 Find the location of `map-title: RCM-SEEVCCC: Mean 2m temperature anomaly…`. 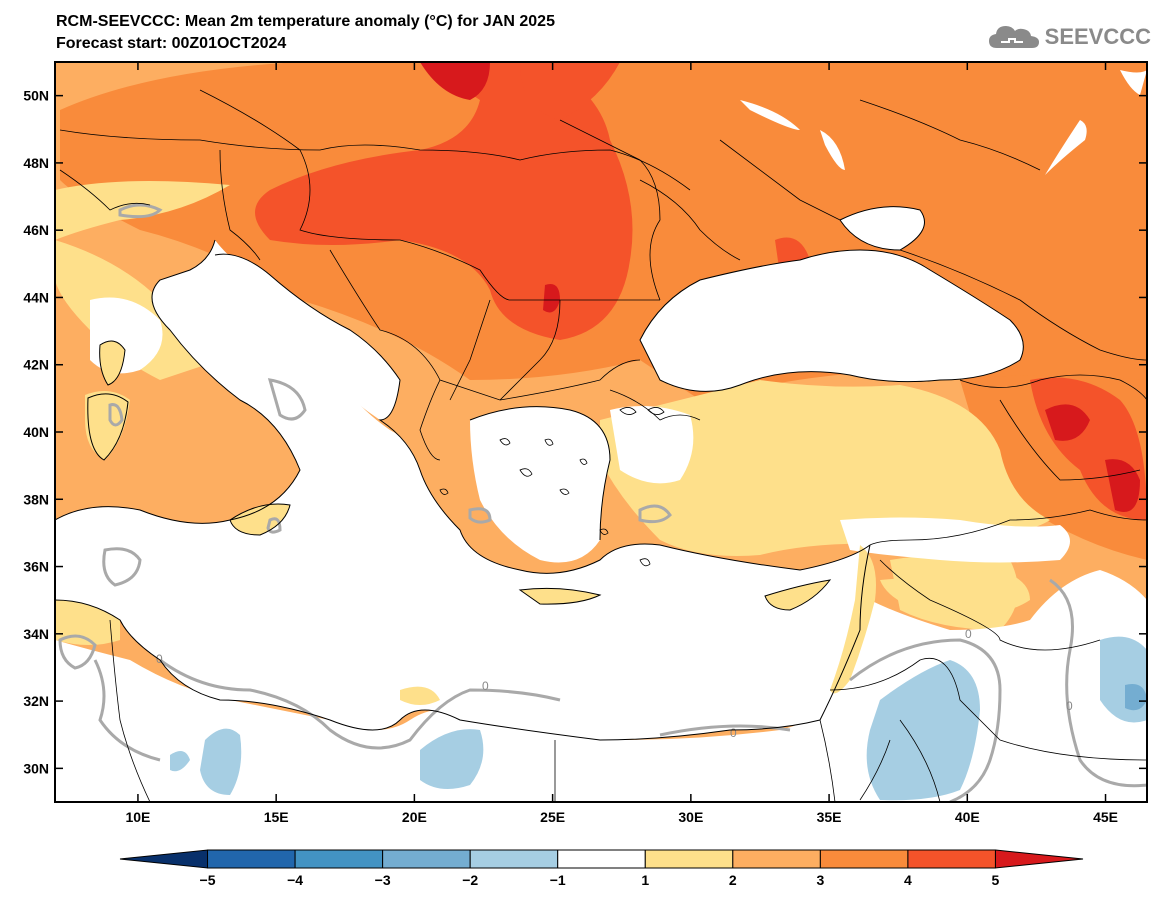

map-title: RCM-SEEVCCC: Mean 2m temperature anomaly… is located at coordinates (305, 21).